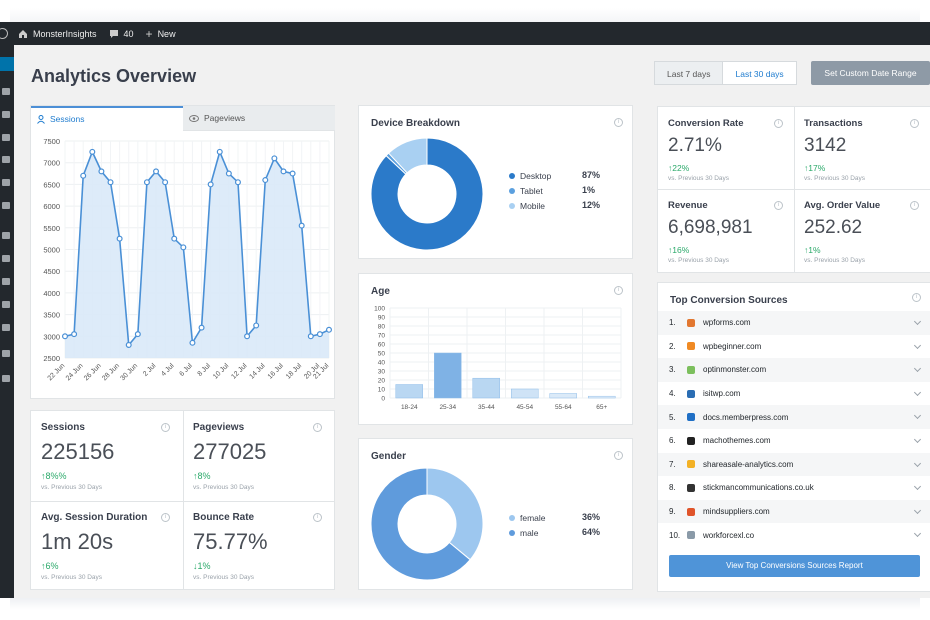 This screenshot has height=620, width=930. Describe the element at coordinates (107, 118) in the screenshot. I see `tab-sessions: Sessions` at that location.